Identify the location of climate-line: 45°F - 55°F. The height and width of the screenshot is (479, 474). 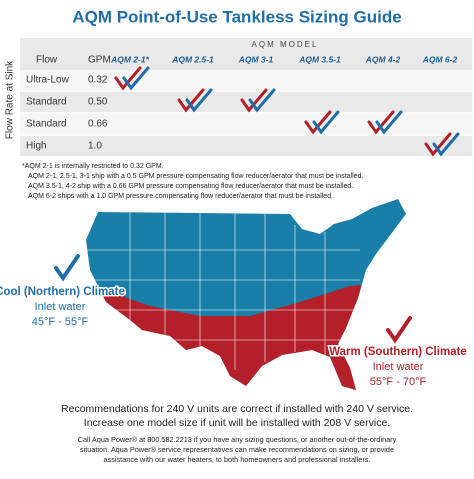
(60, 322).